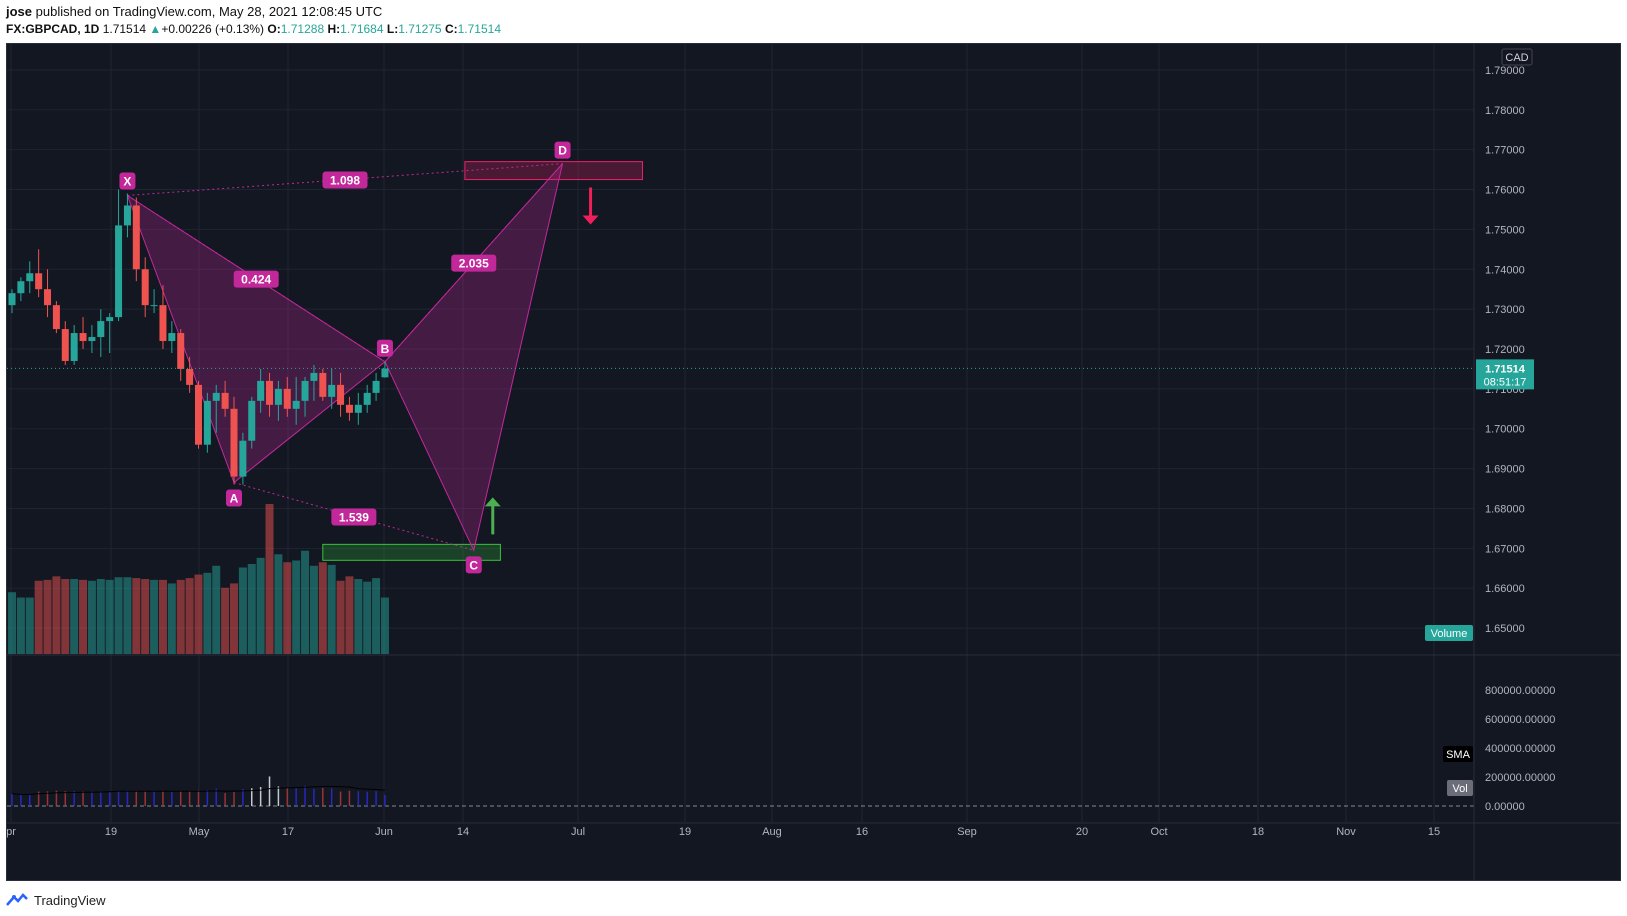 Image resolution: width=1627 pixels, height=916 pixels. I want to click on tradingview-logo-icon, so click(17, 899).